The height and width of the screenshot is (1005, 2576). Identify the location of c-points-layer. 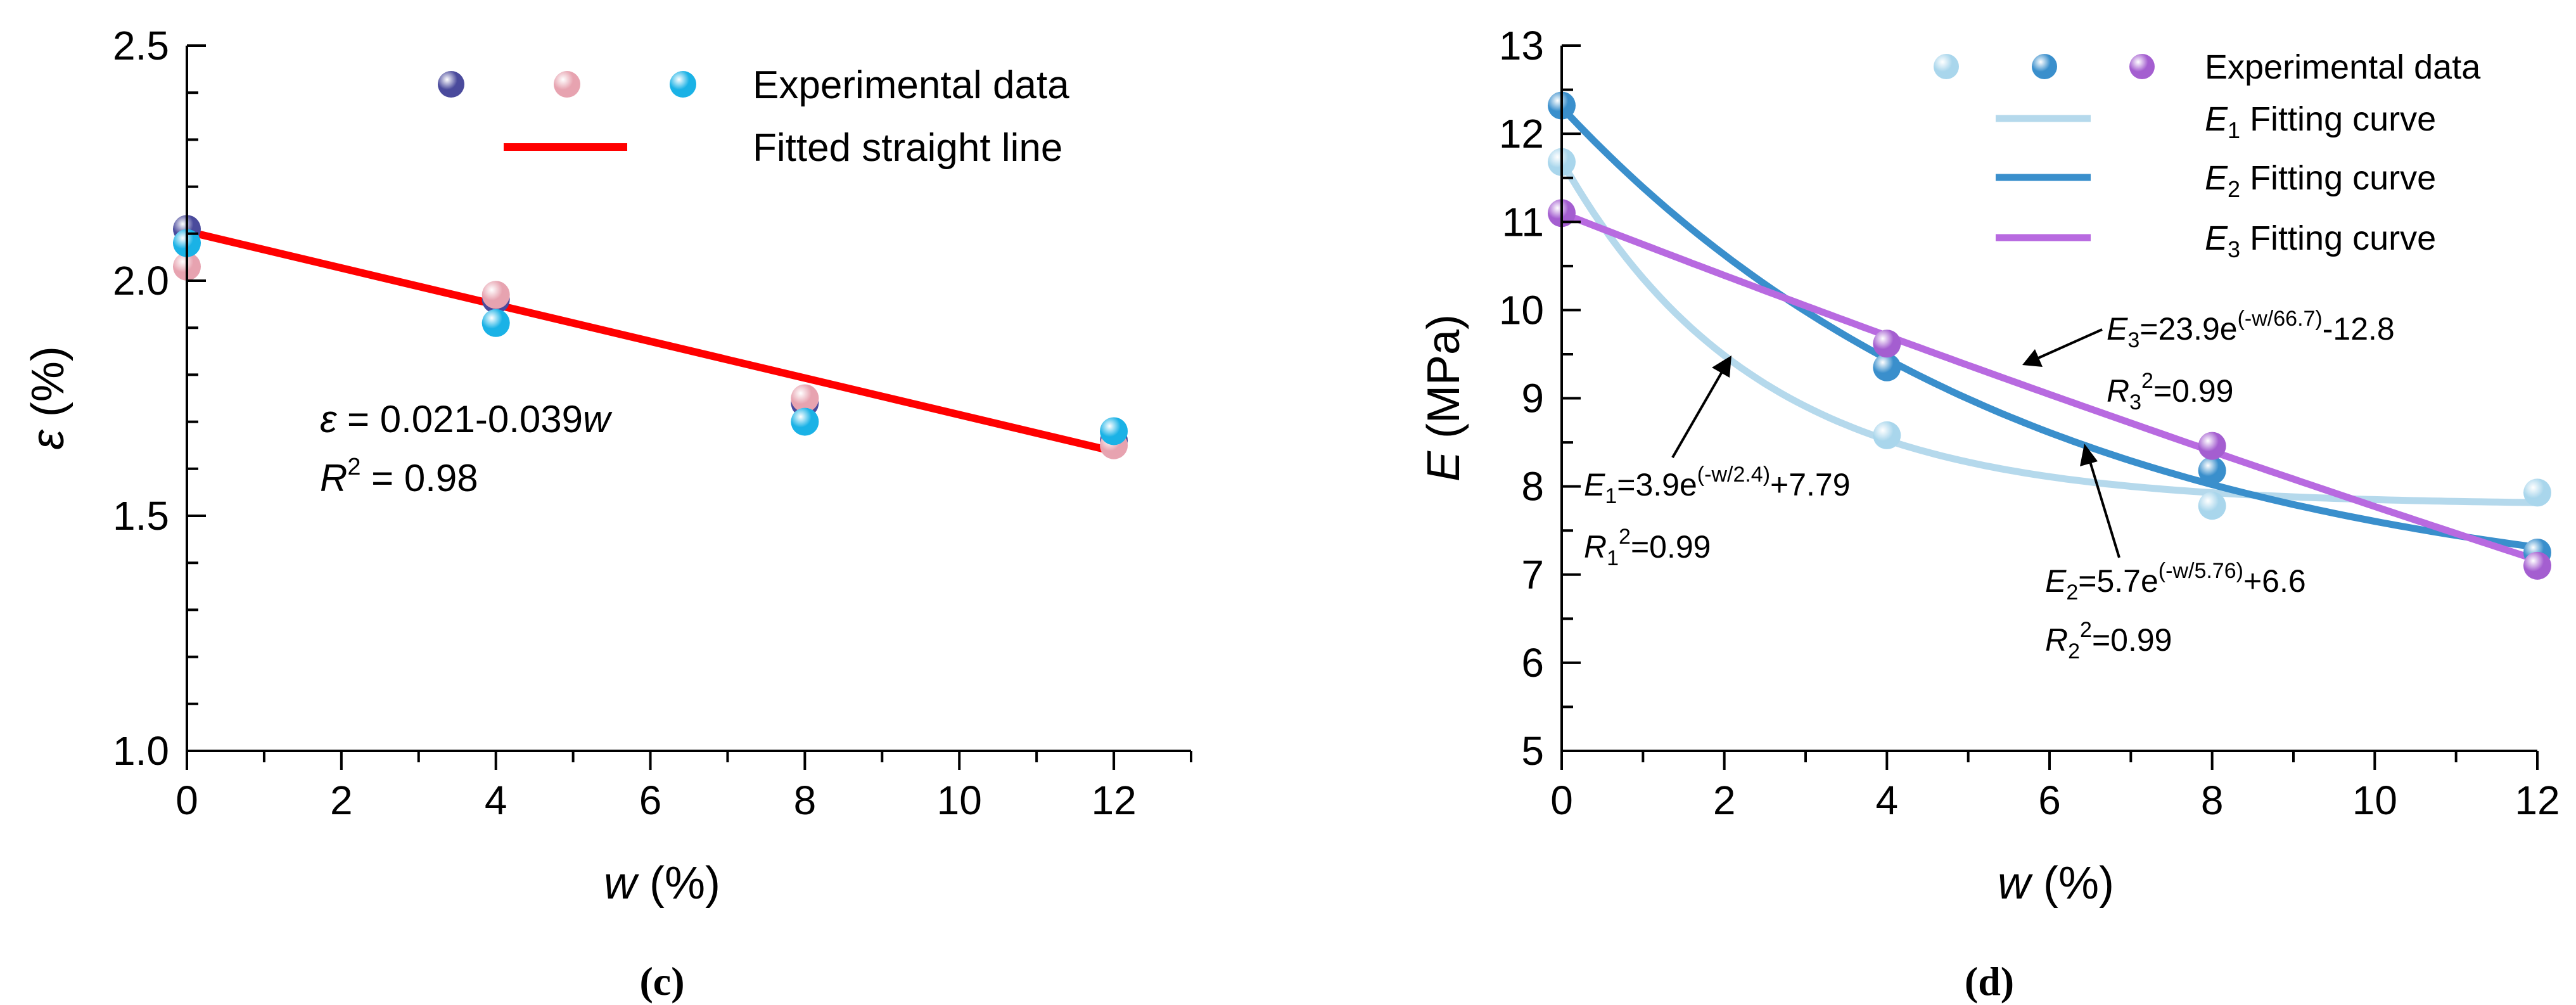
(650, 337).